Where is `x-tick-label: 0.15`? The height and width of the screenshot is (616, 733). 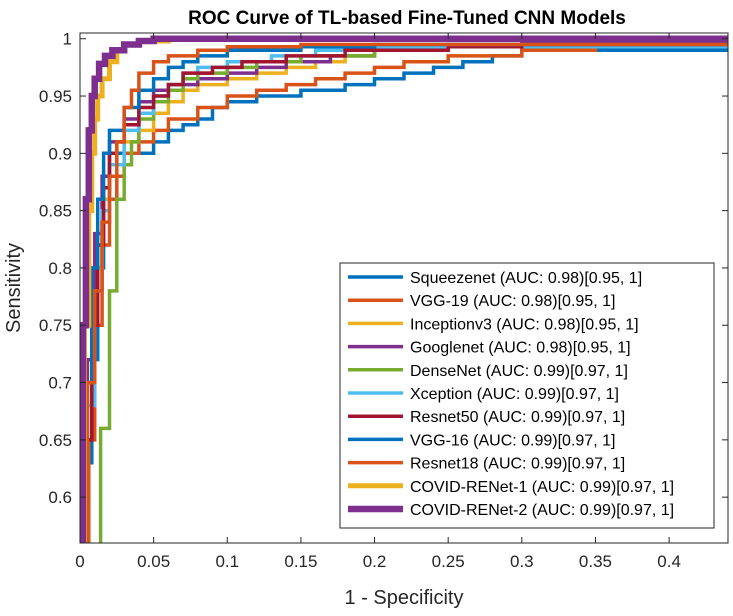 x-tick-label: 0.15 is located at coordinates (300, 561).